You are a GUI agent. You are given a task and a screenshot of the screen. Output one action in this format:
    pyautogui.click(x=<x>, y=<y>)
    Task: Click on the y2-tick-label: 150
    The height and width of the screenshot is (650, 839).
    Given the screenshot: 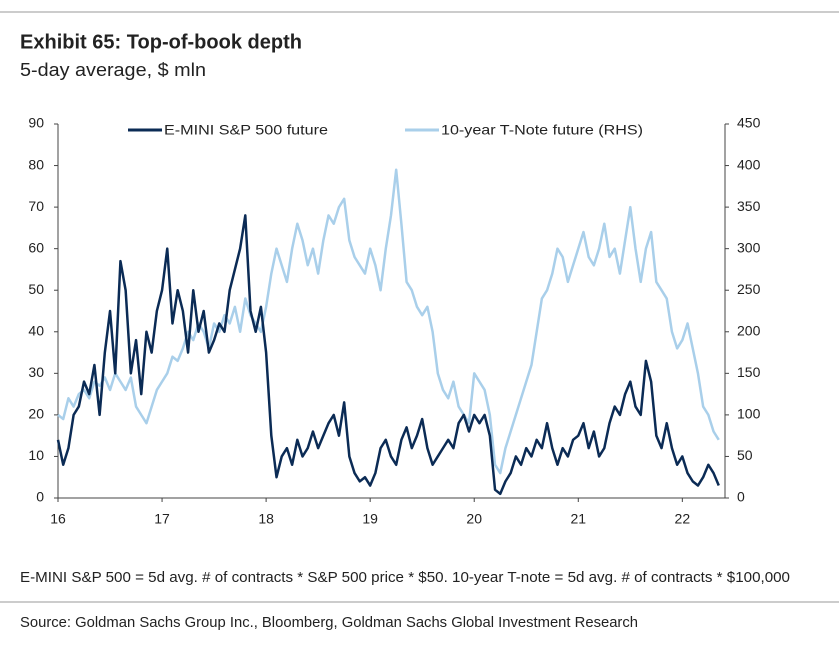 What is the action you would take?
    pyautogui.click(x=749, y=372)
    